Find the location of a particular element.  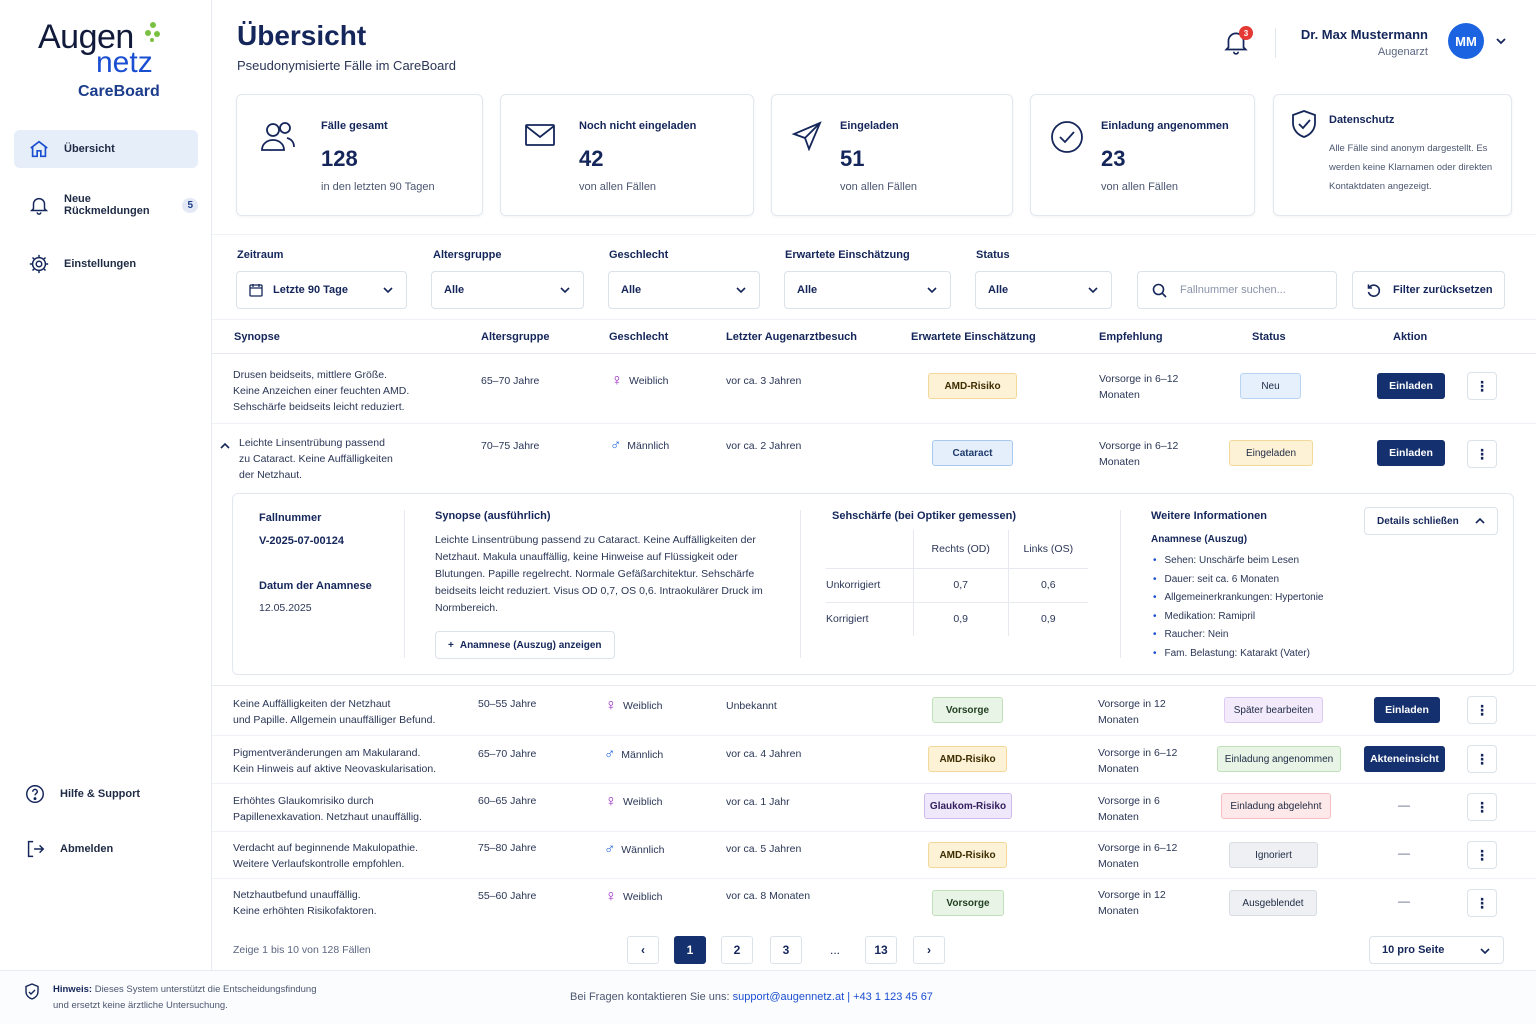

logo-dots-icon is located at coordinates (148, 34).